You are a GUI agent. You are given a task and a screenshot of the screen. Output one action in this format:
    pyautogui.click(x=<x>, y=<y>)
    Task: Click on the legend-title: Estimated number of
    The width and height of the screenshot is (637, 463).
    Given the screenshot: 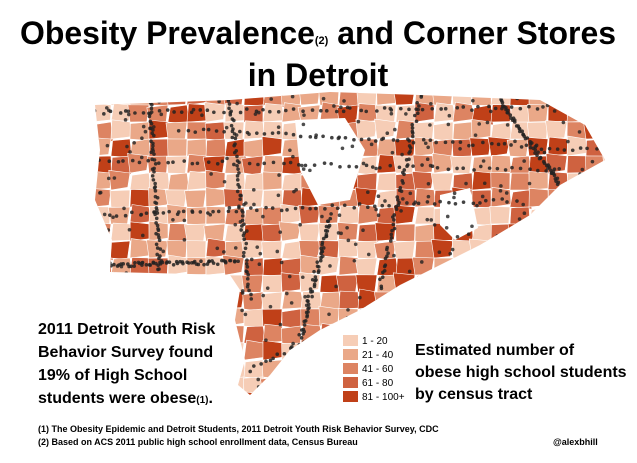 What is the action you would take?
    pyautogui.click(x=495, y=350)
    